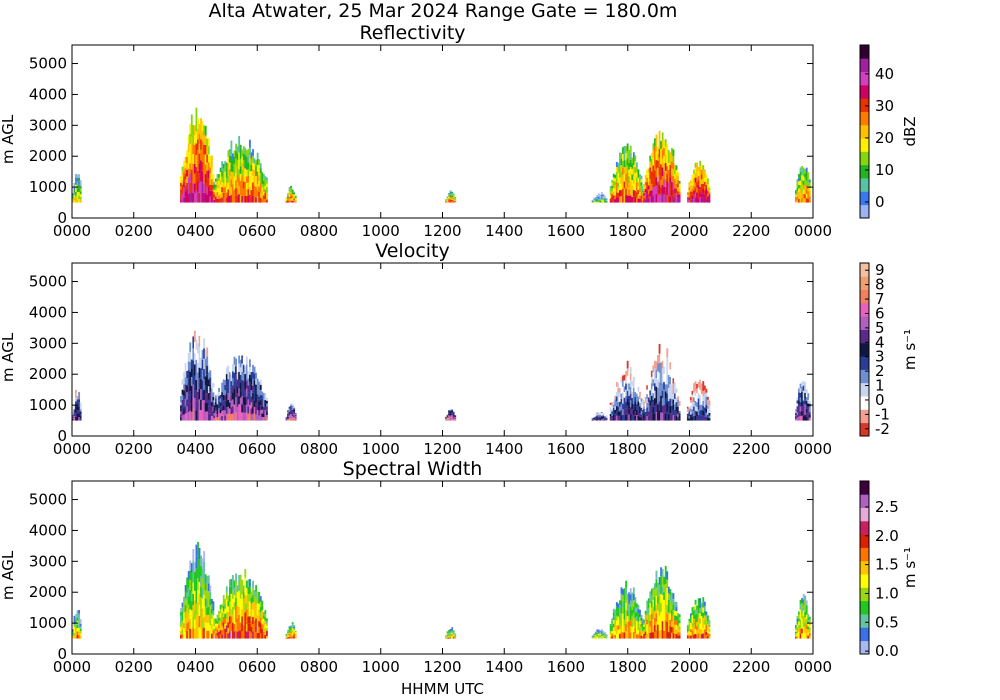  I want to click on velocity-colorbar-tick-label: 0, so click(880, 400).